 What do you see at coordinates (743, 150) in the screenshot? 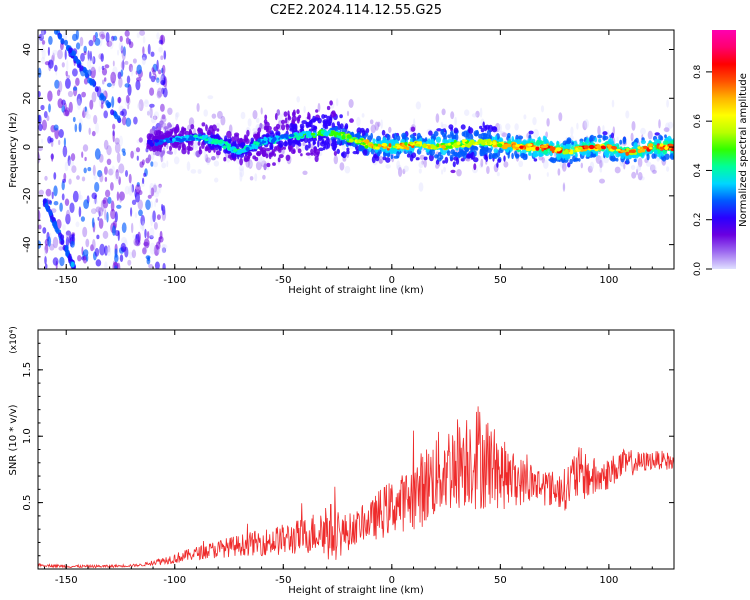
I see `colorbar-label: Normalized spectral amplitude` at bounding box center [743, 150].